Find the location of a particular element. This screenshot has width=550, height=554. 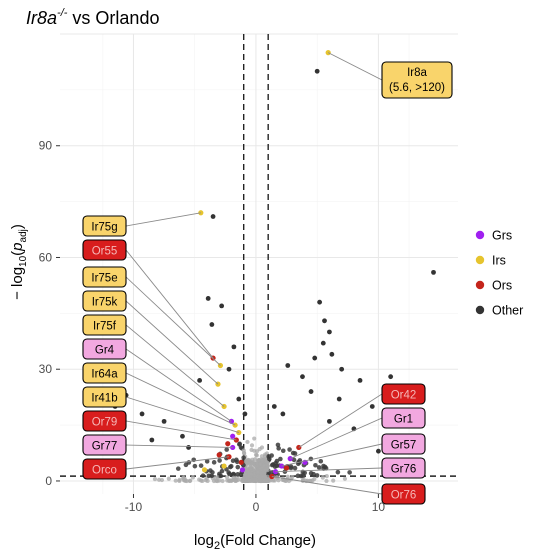

x-tick-label: 0 is located at coordinates (256, 507).